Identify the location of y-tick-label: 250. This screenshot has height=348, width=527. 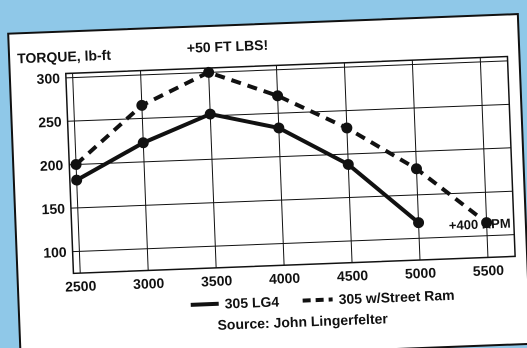
(50, 122).